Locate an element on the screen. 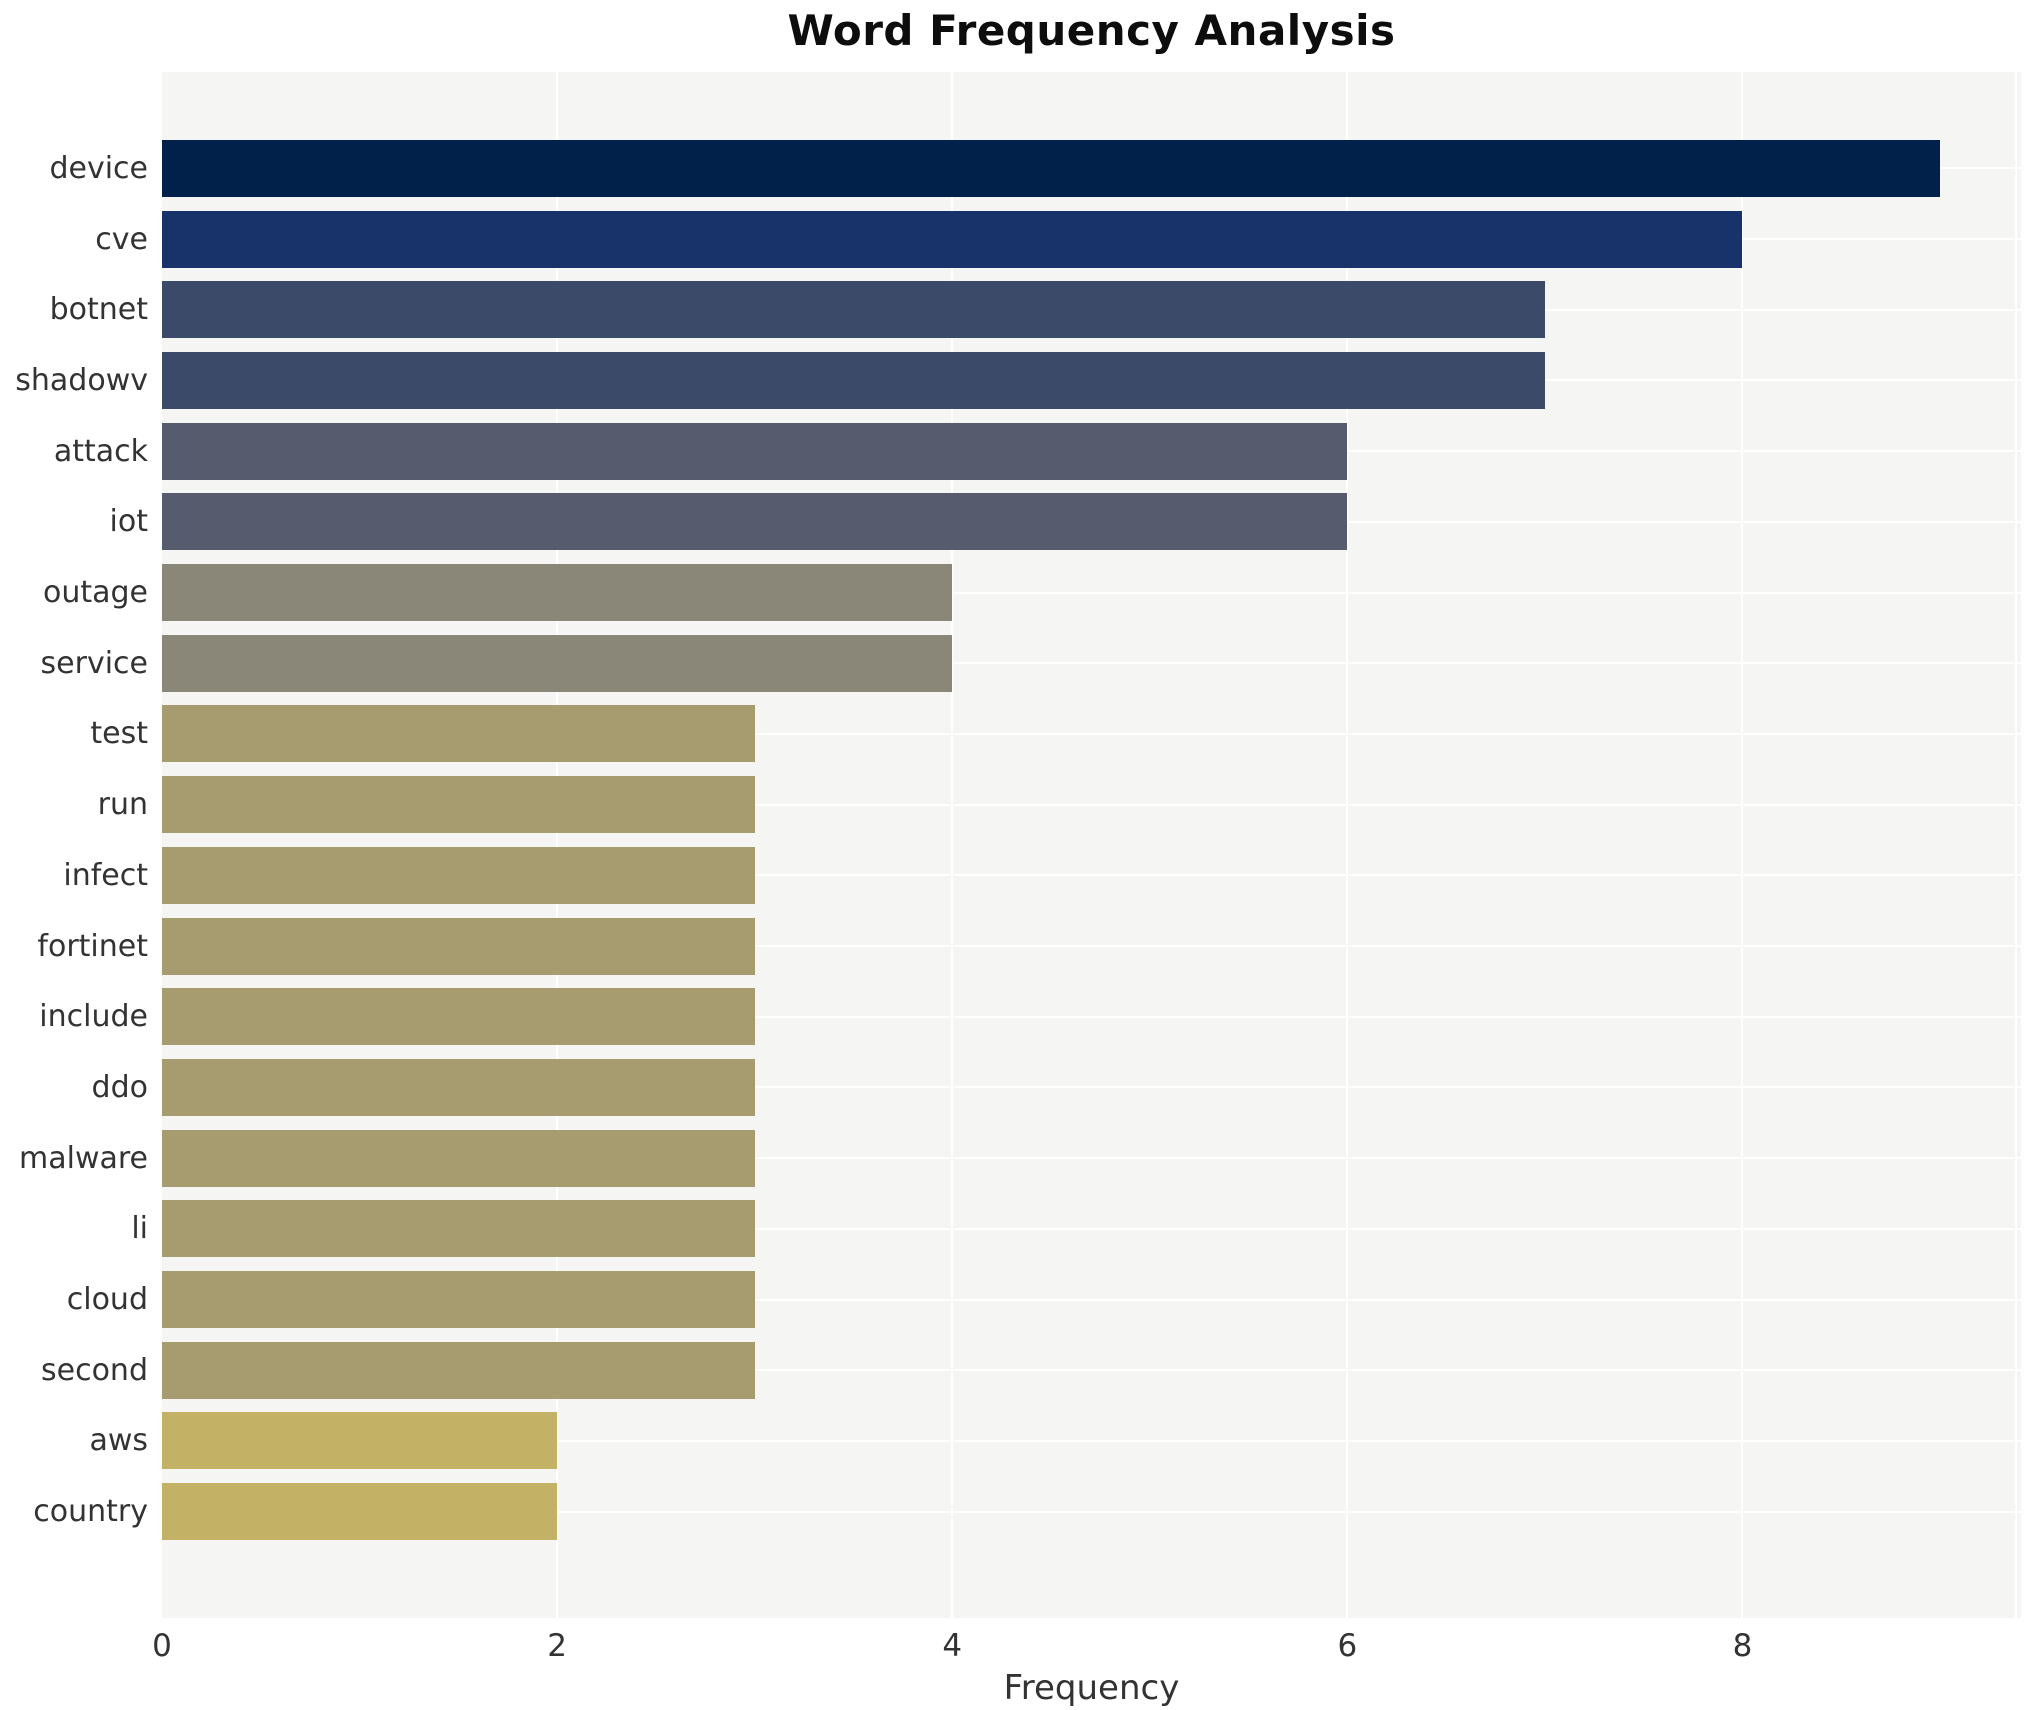  y-tick-label: run is located at coordinates (122, 805).